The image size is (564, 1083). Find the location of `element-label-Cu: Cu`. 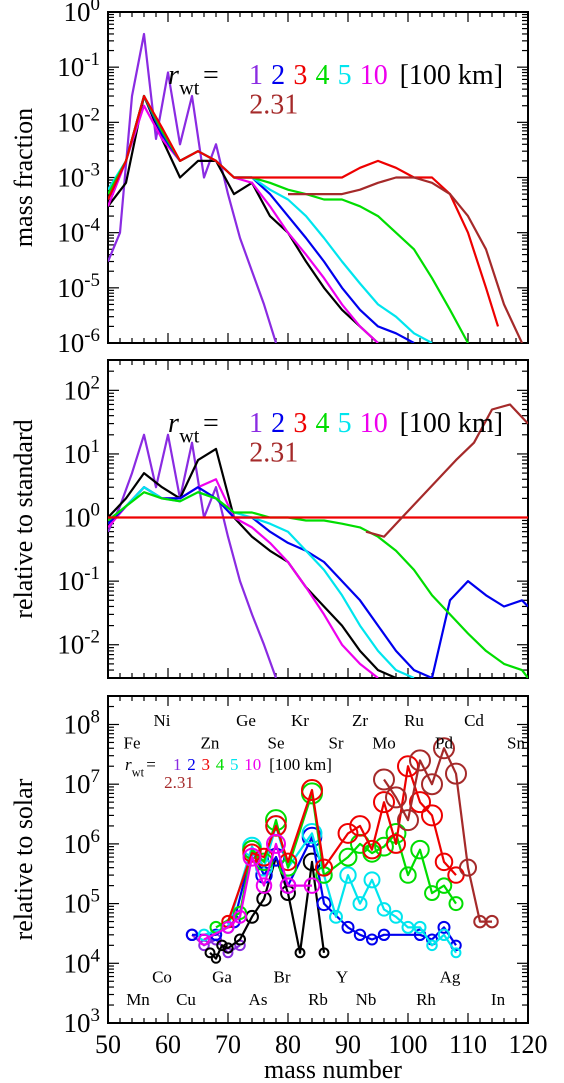

element-label-Cu: Cu is located at coordinates (186, 999).